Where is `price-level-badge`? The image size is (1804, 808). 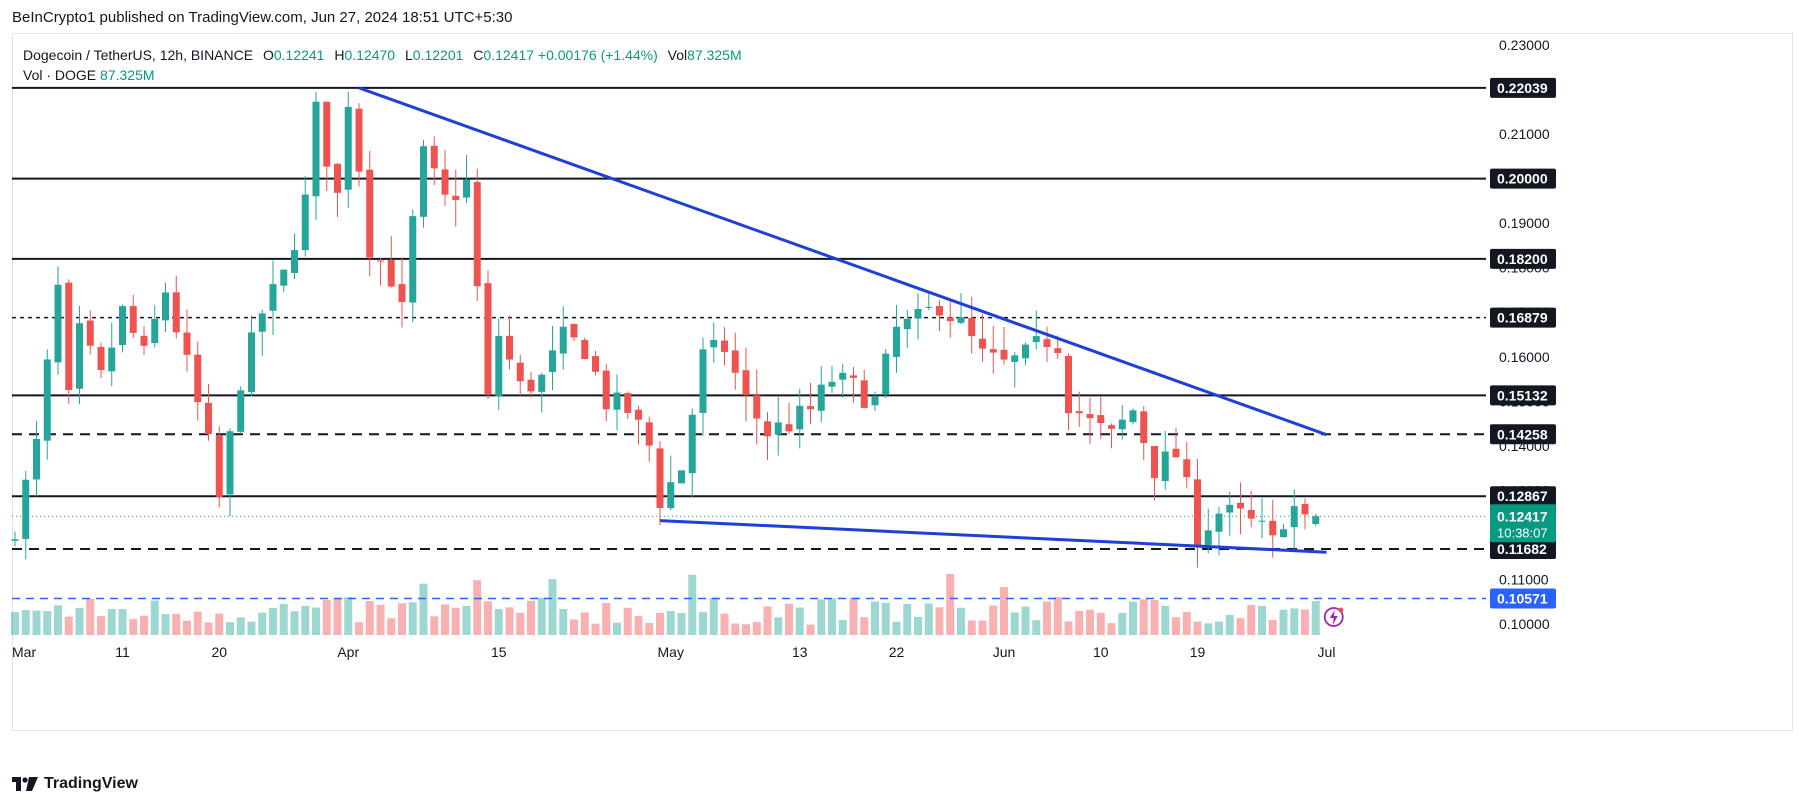 price-level-badge is located at coordinates (1523, 317).